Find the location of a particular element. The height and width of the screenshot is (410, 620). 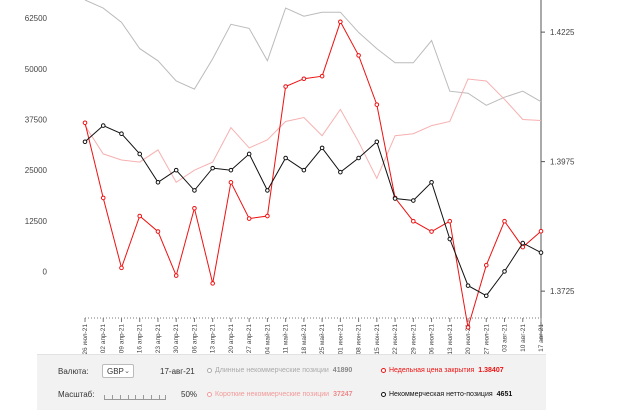

x-tick-label: 20 апр-21 is located at coordinates (231, 339).